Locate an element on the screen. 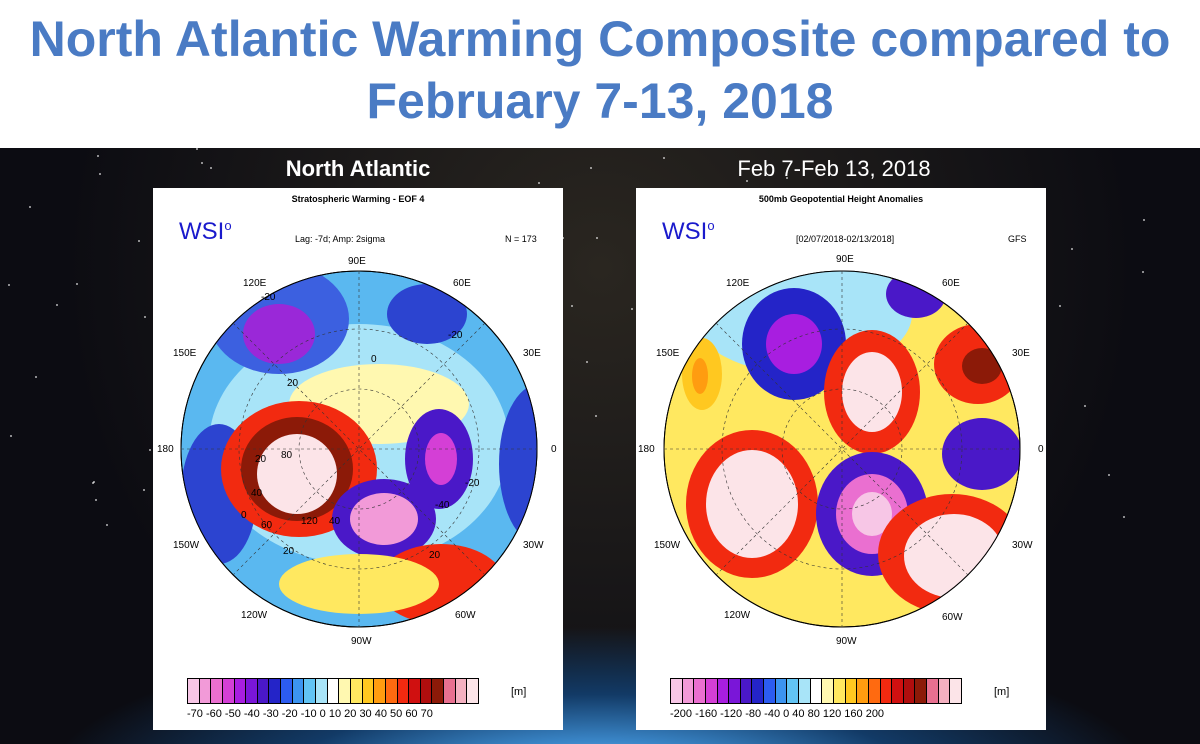  right-panel-header: Feb 7-Feb 13, 2018 is located at coordinates (834, 168).